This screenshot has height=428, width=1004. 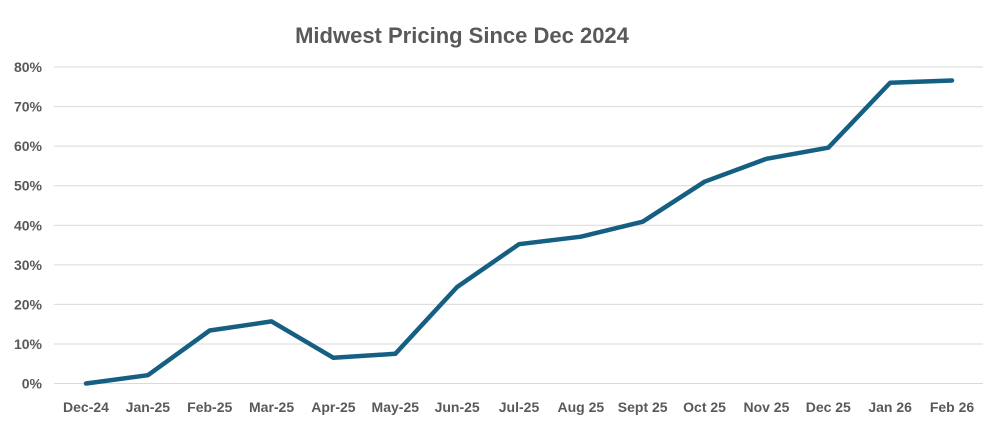 I want to click on x-axis-tick-label: Jan 26, so click(x=890, y=407).